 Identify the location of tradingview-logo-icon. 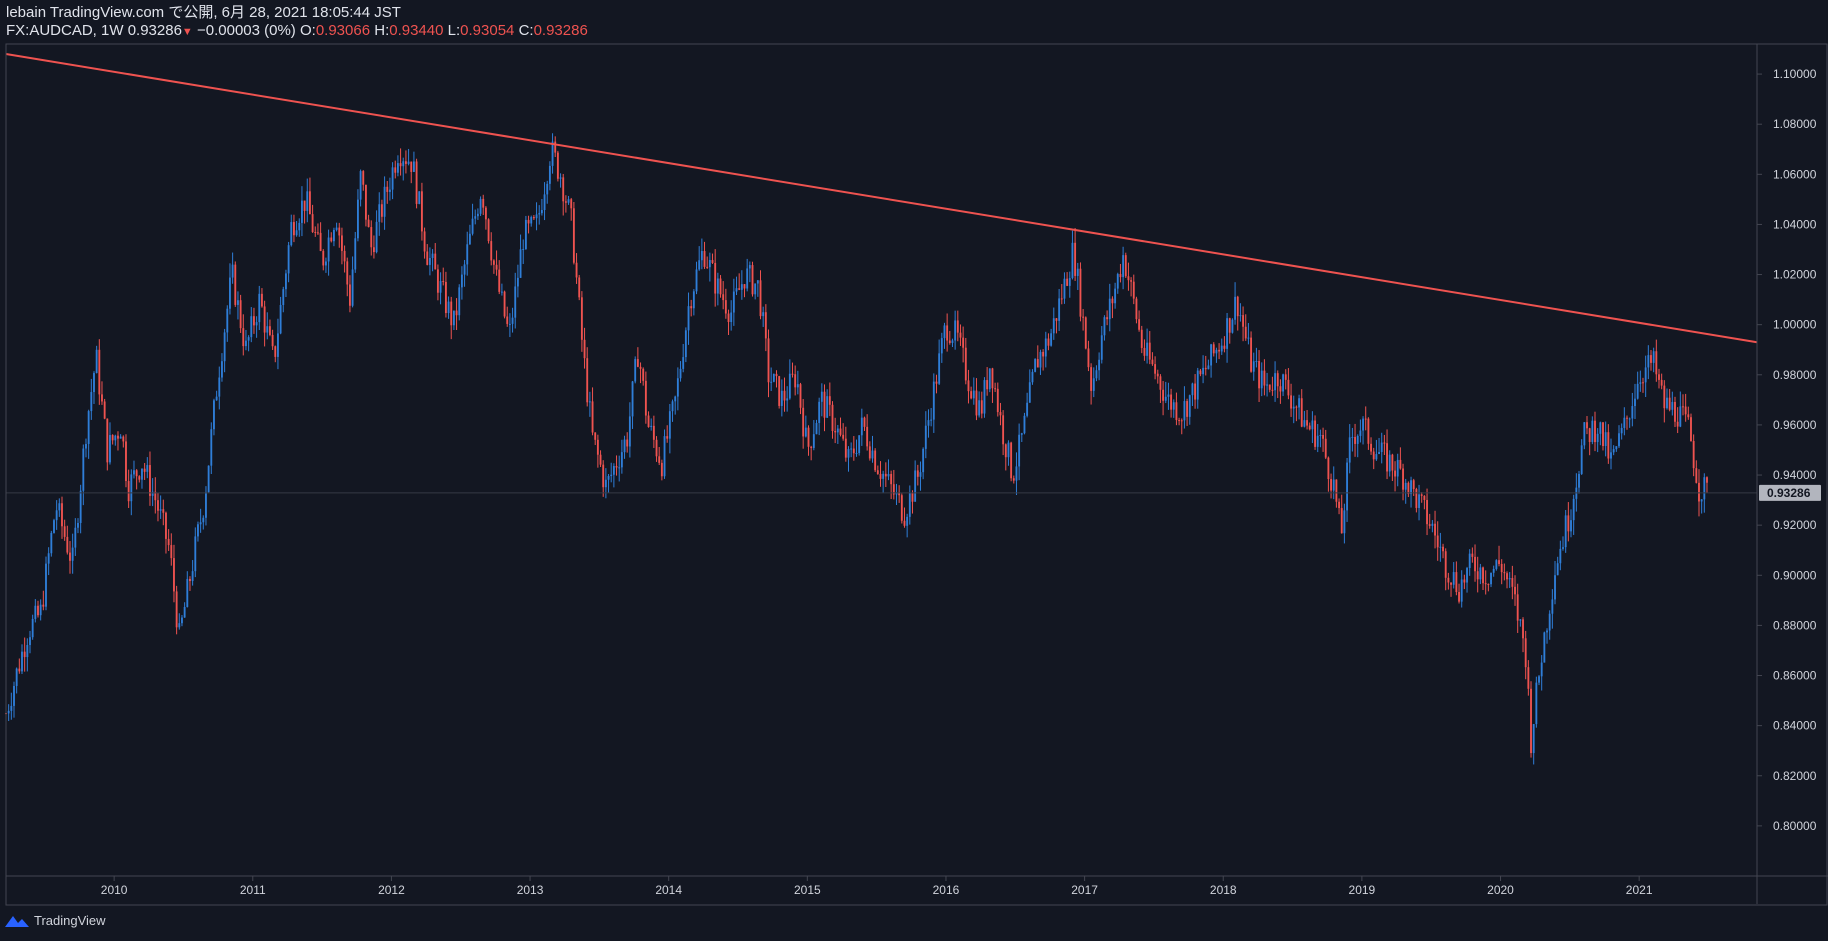
(17, 921).